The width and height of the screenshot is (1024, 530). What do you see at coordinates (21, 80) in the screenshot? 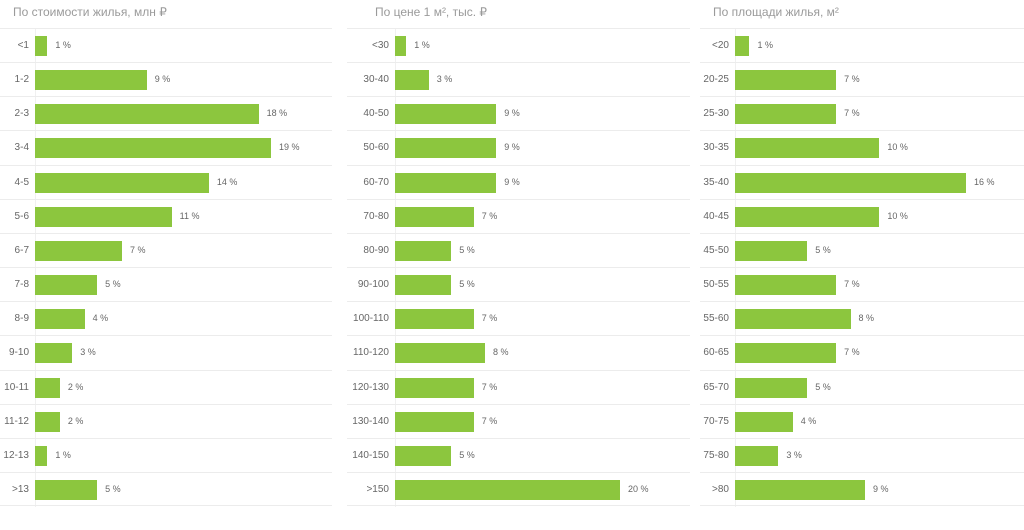
I see `category-label: 1-2` at bounding box center [21, 80].